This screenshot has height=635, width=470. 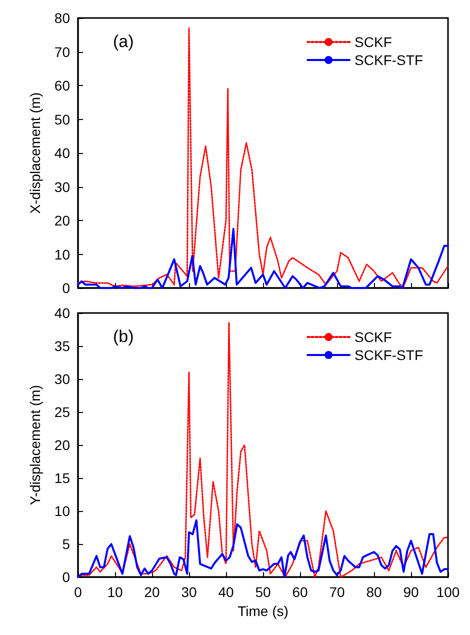 I want to click on x-tick-label: 50, so click(x=263, y=592).